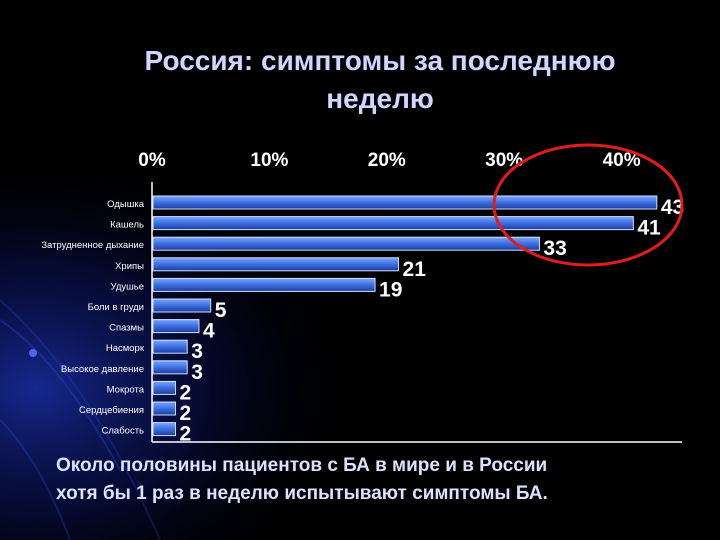  Describe the element at coordinates (380, 98) in the screenshot. I see `slide-title-line-2: неделю` at that location.